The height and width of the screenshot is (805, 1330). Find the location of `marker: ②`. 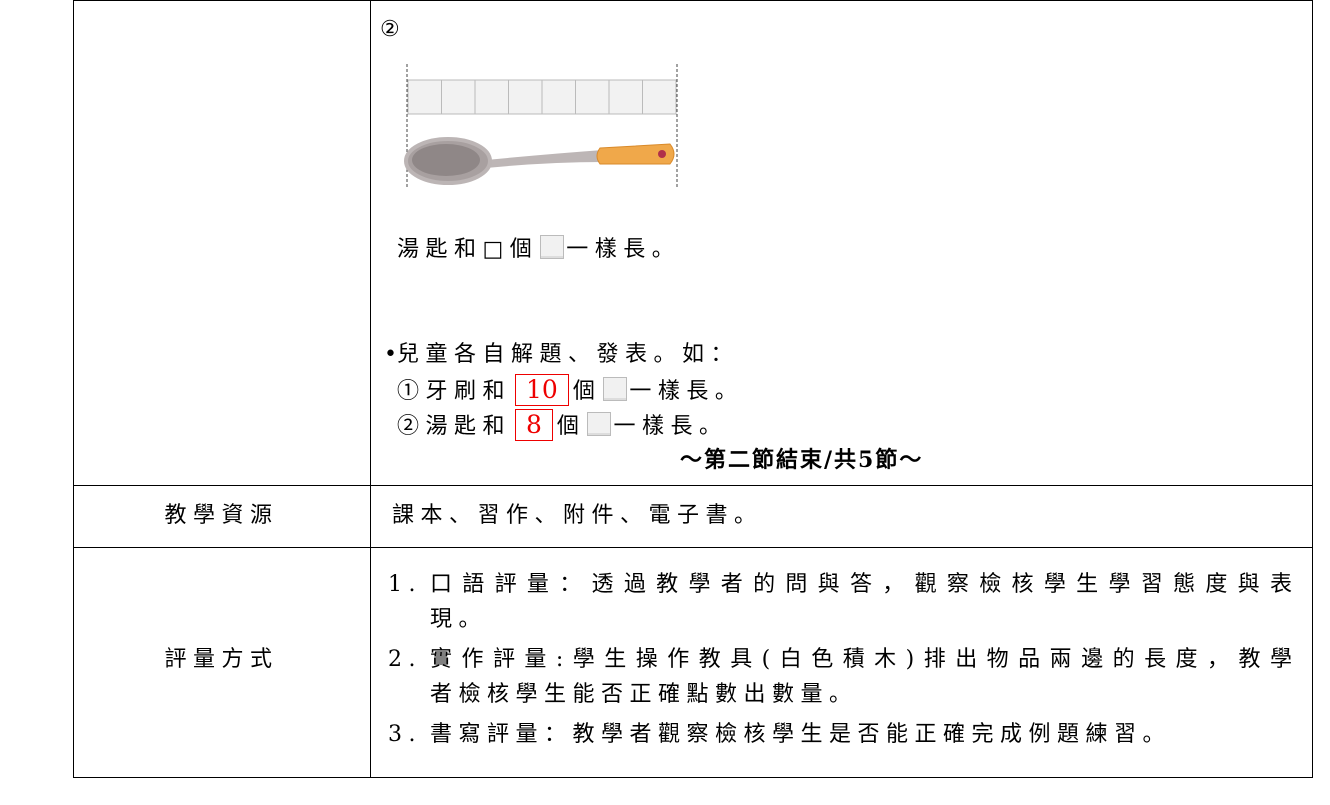

marker: ② is located at coordinates (393, 29).